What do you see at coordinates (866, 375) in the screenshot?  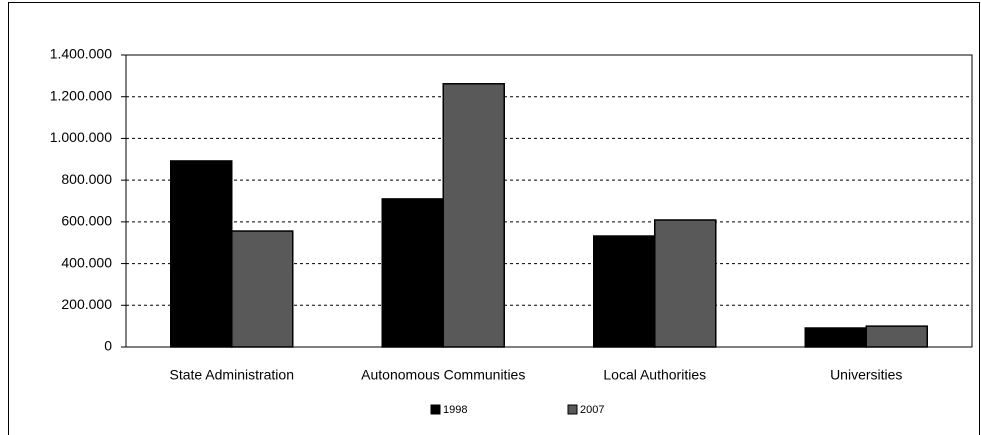 I see `x-tick-label: Universities` at bounding box center [866, 375].